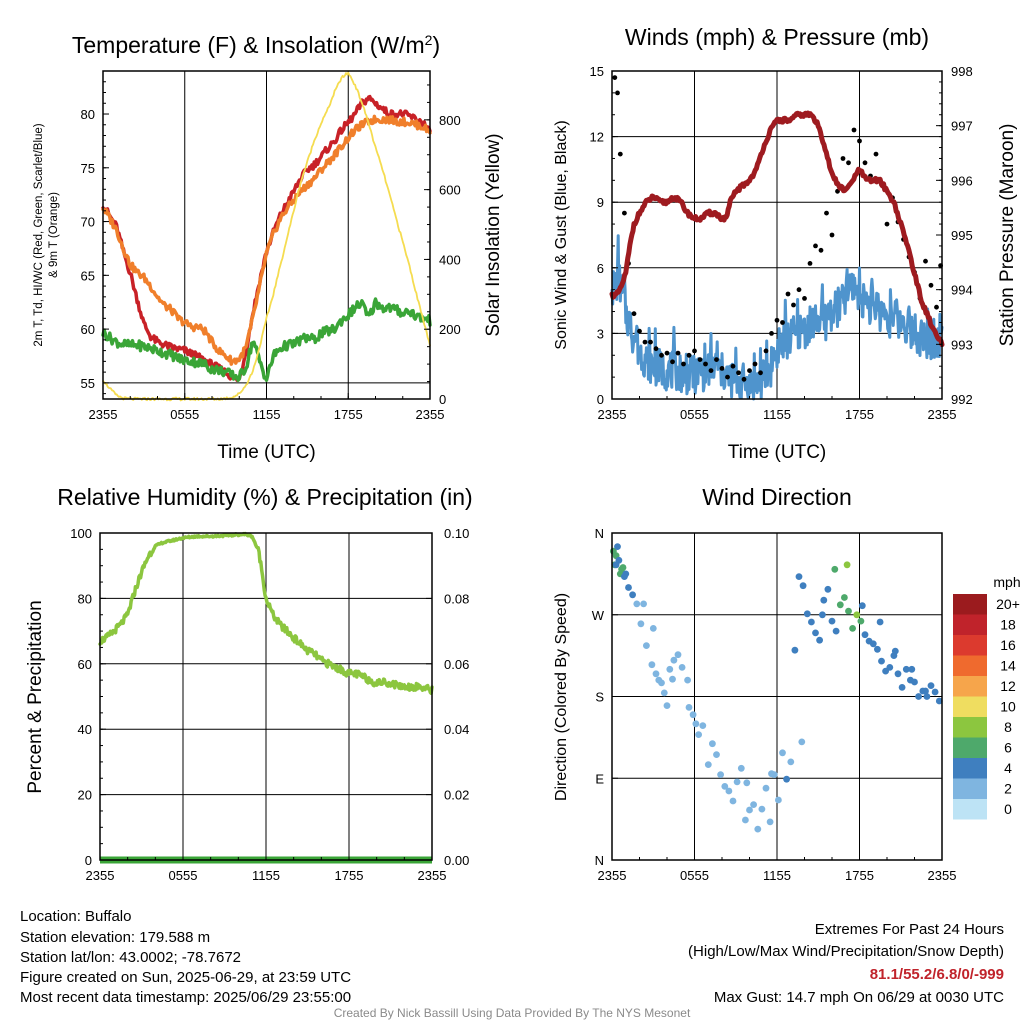 Image resolution: width=1024 pixels, height=1024 pixels. Describe the element at coordinates (962, 71) in the screenshot. I see `y-right-tick-label: 998` at that location.